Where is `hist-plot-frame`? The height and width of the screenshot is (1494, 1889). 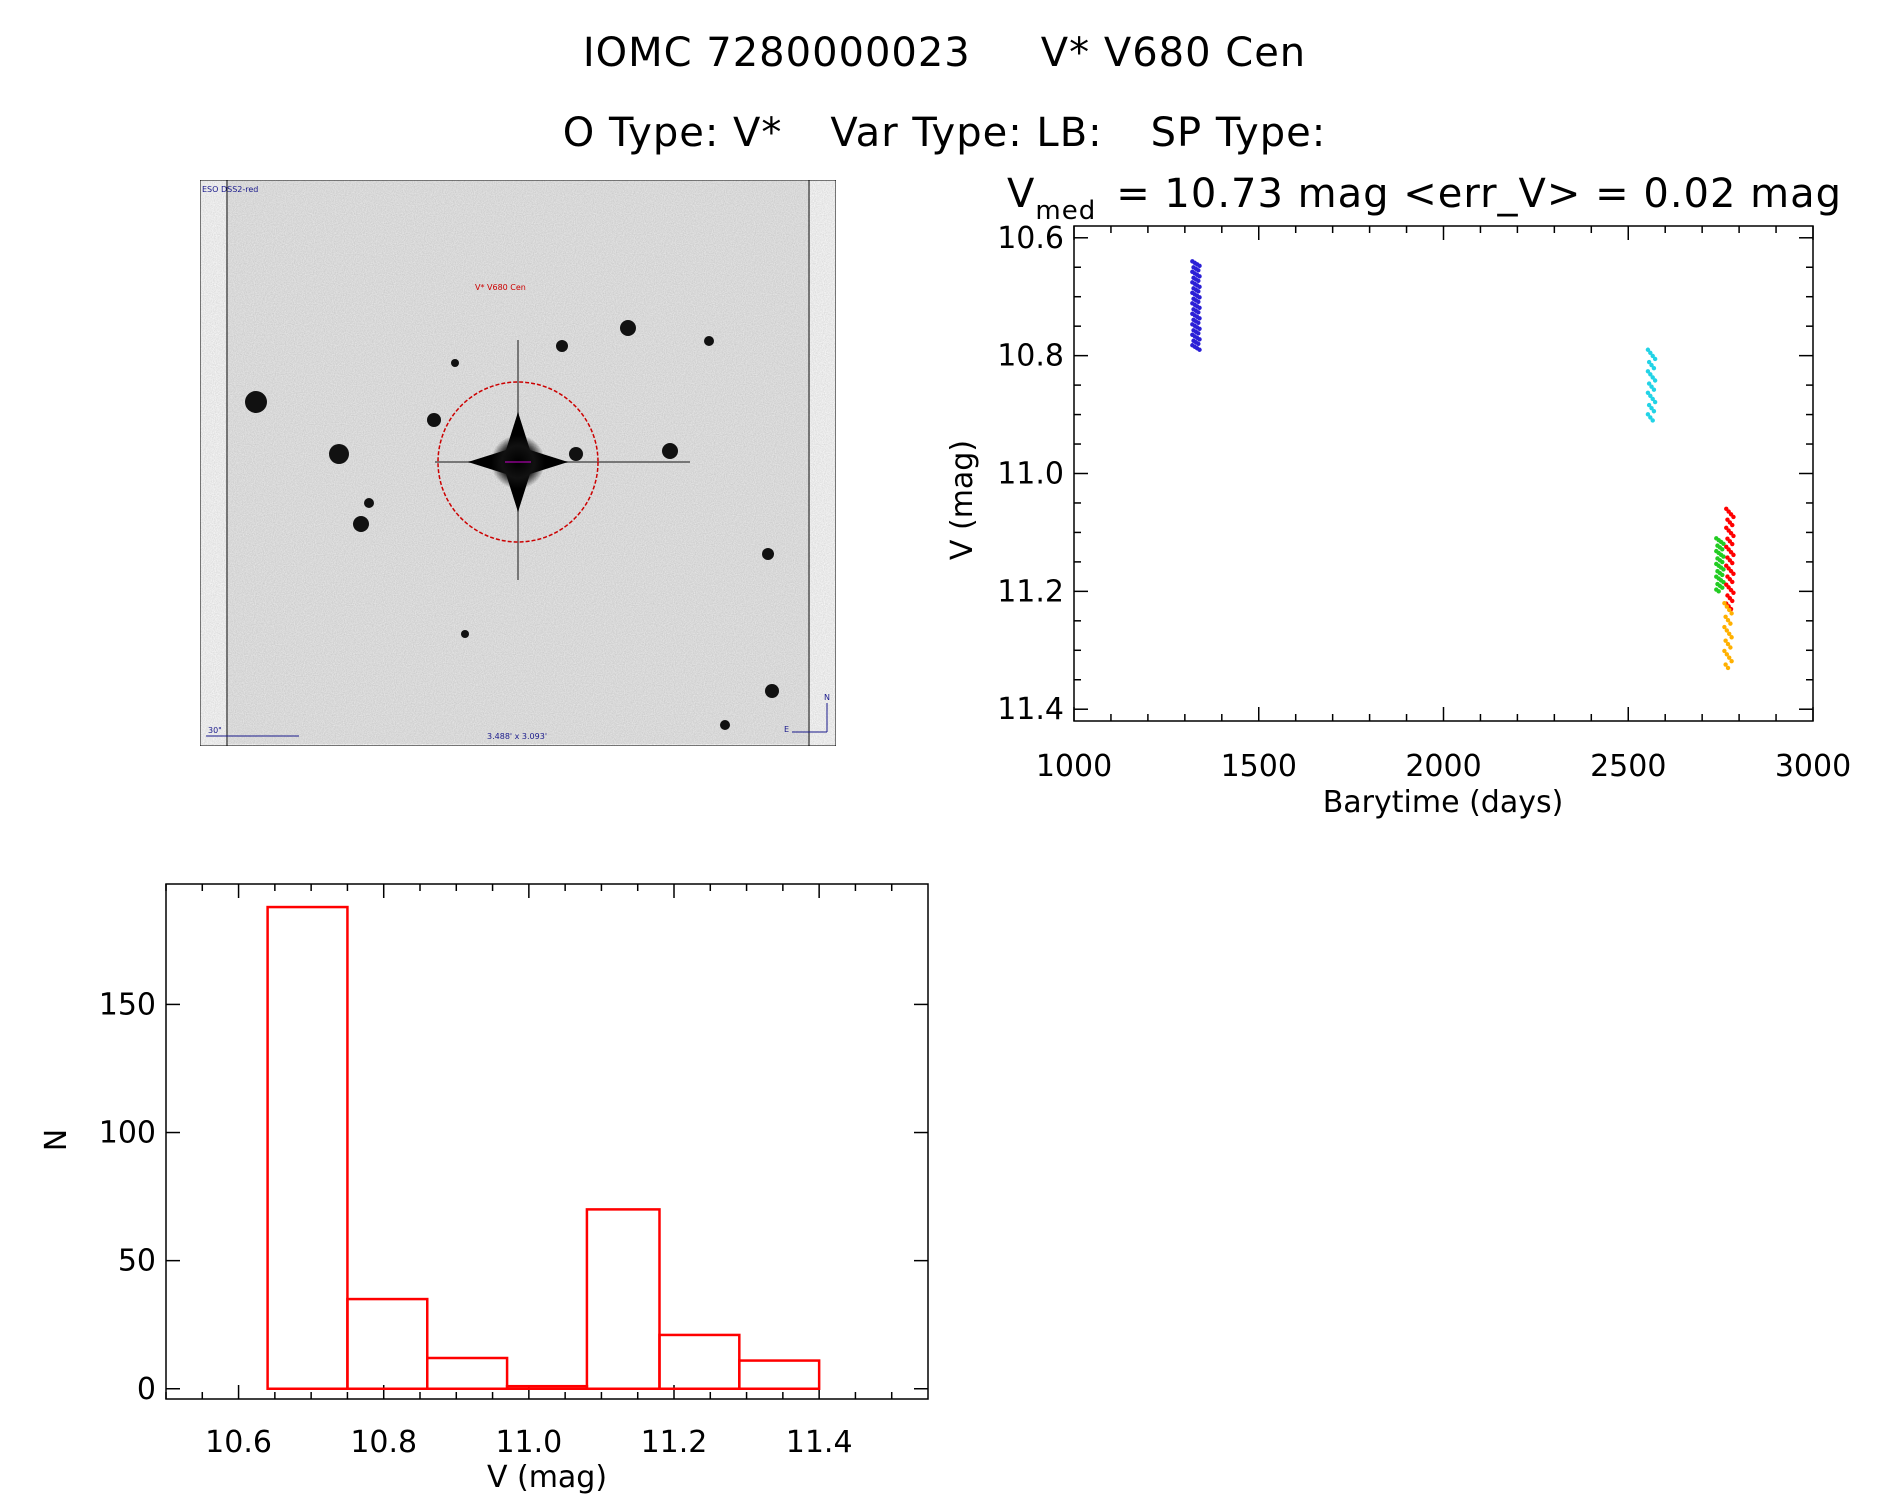 hist-plot-frame is located at coordinates (547, 1141).